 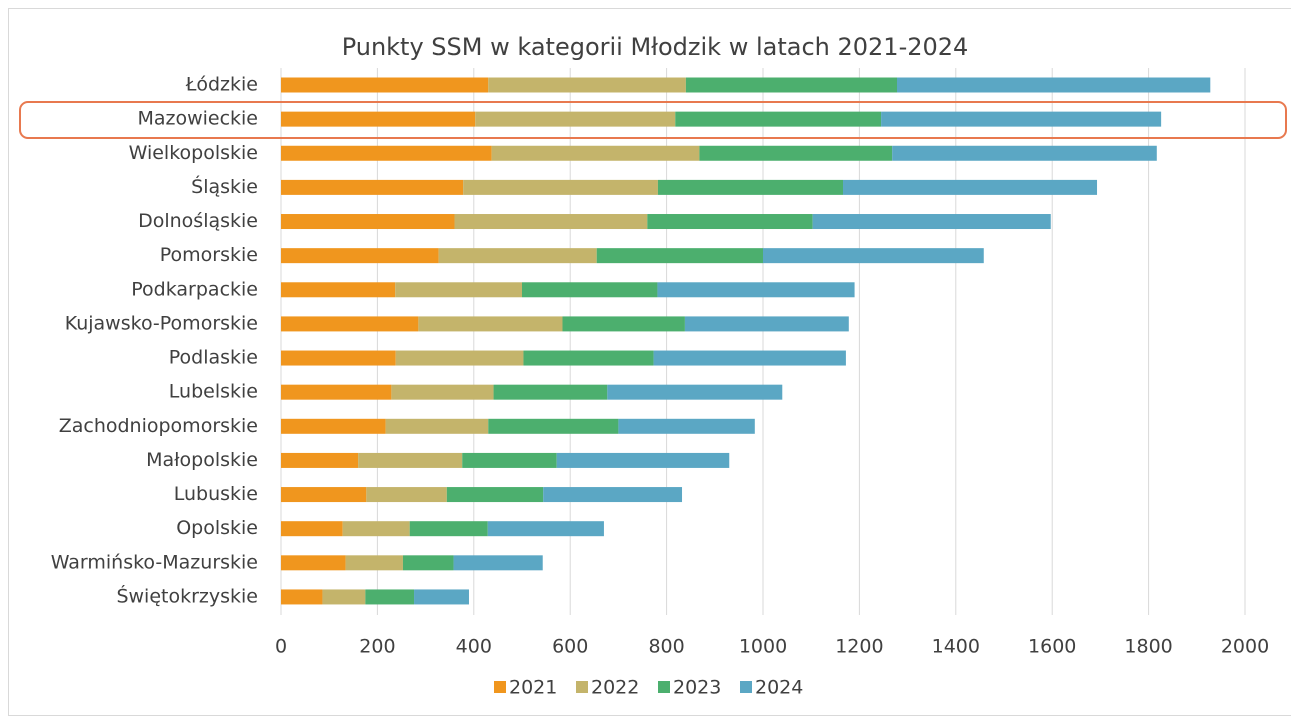 I want to click on y-tick-label: Podlaskie, so click(x=213, y=358).